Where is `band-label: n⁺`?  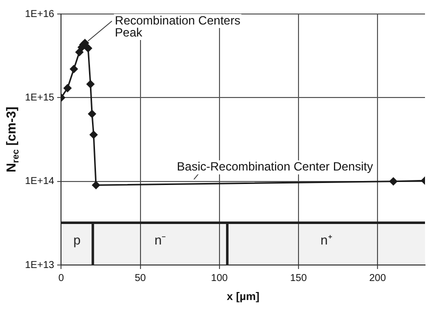 band-label: n⁺ is located at coordinates (326, 240).